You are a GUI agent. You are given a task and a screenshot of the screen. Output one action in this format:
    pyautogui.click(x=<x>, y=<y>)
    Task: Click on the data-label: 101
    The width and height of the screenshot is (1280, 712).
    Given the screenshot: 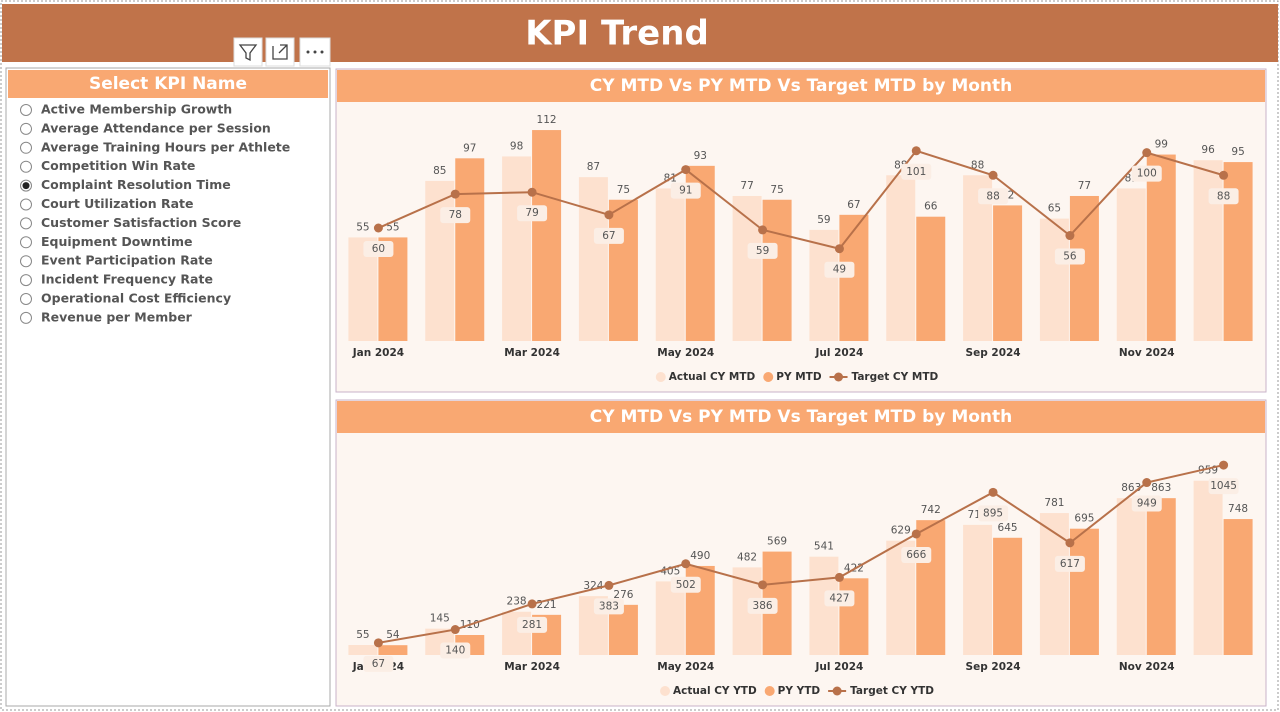 What is the action you would take?
    pyautogui.click(x=916, y=172)
    